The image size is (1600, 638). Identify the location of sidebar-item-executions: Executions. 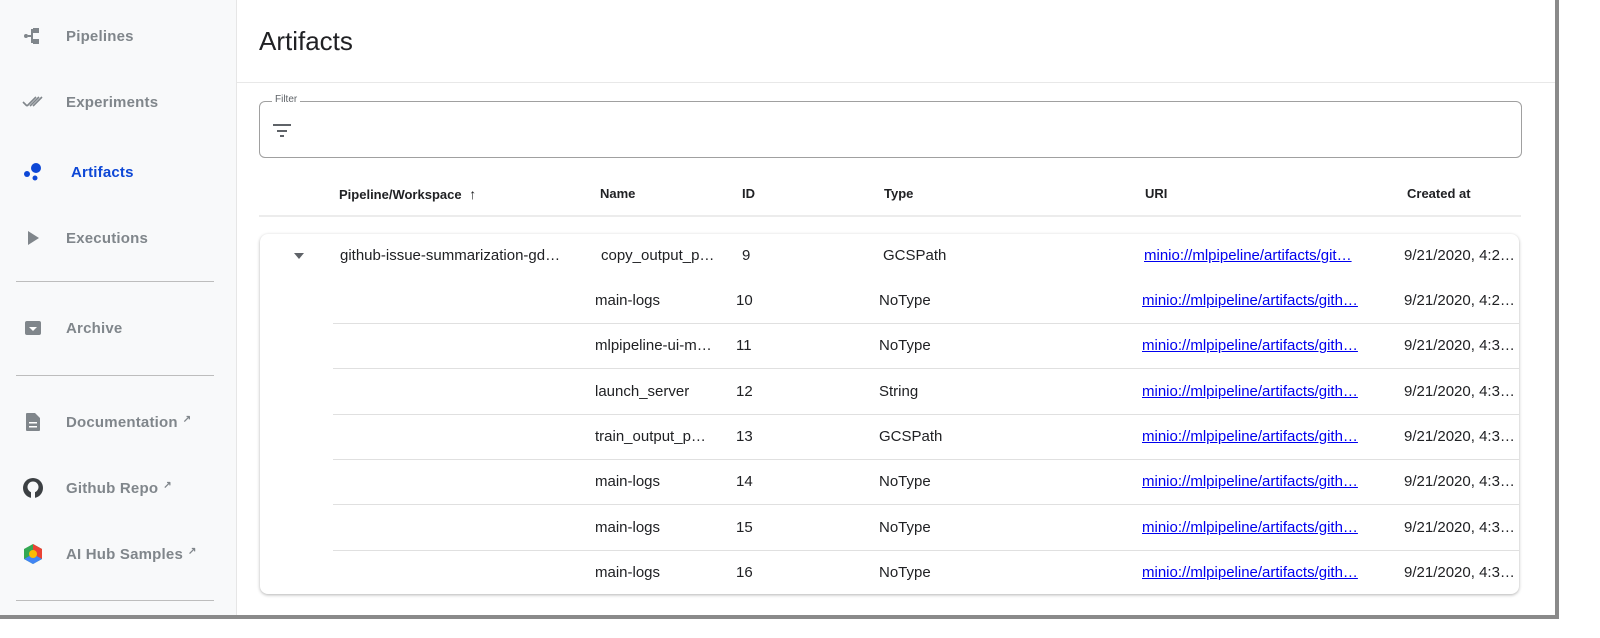
(118, 238).